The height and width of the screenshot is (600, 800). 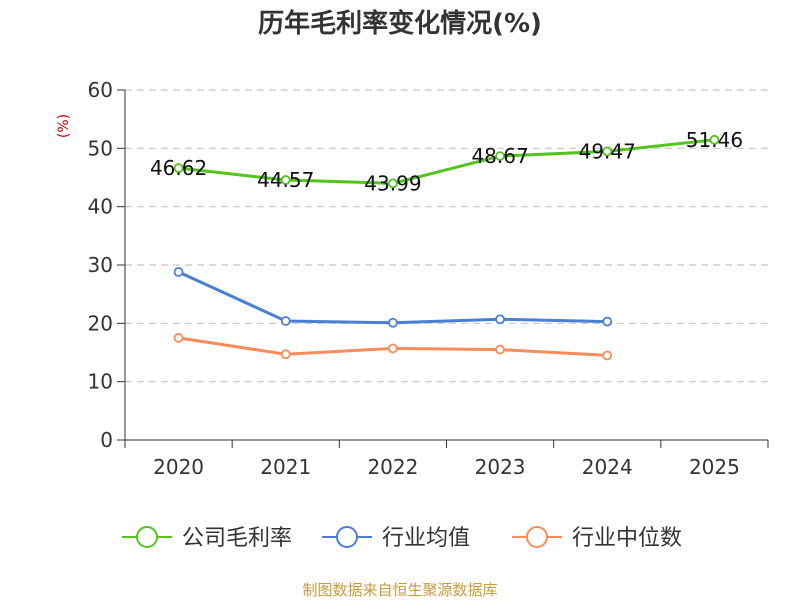 What do you see at coordinates (392, 467) in the screenshot?
I see `x-tick-label: 2022` at bounding box center [392, 467].